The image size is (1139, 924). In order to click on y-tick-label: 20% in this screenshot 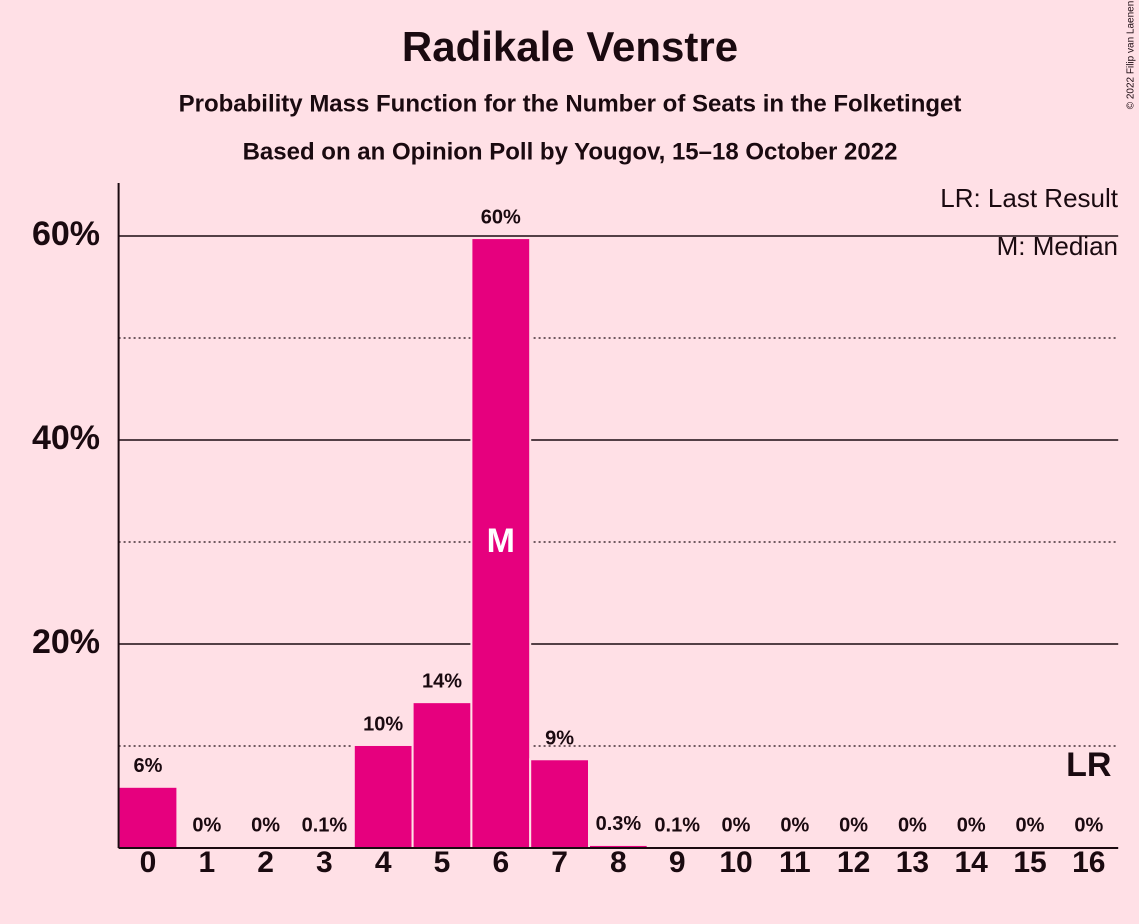, I will do `click(66, 642)`.